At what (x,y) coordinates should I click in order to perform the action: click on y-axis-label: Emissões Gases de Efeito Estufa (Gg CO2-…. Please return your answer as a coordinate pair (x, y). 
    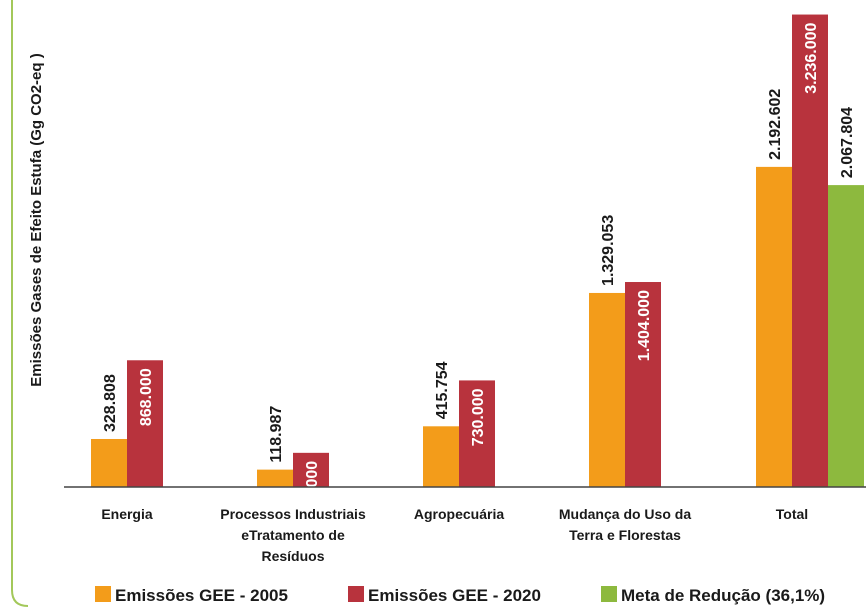
    Looking at the image, I should click on (36, 219).